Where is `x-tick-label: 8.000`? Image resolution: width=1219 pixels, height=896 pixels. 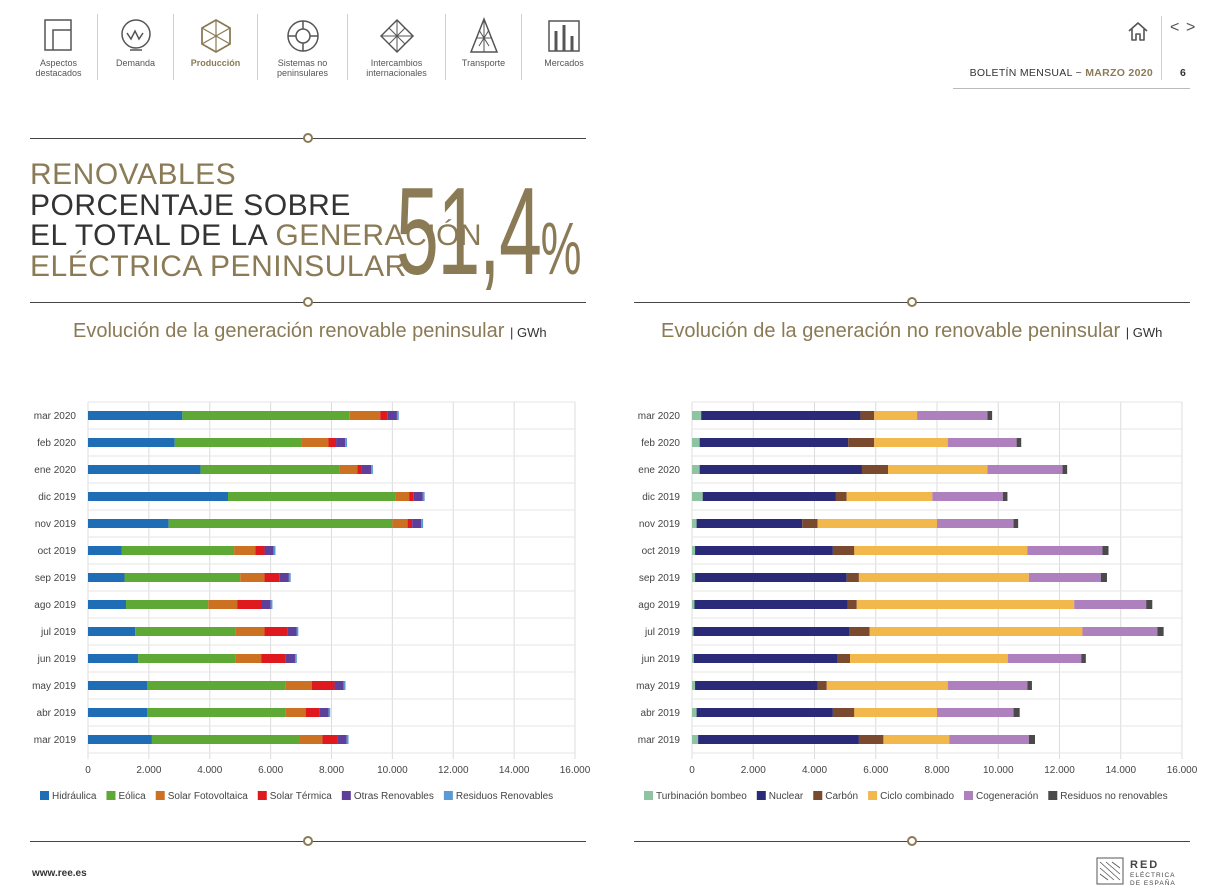
x-tick-label: 8.000 is located at coordinates (936, 770).